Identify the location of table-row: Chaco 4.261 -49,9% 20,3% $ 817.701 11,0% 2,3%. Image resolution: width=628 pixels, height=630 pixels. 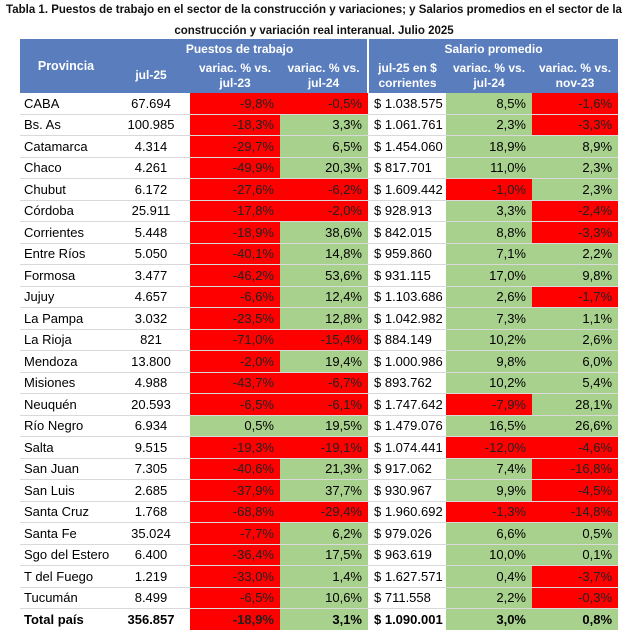
(319, 168).